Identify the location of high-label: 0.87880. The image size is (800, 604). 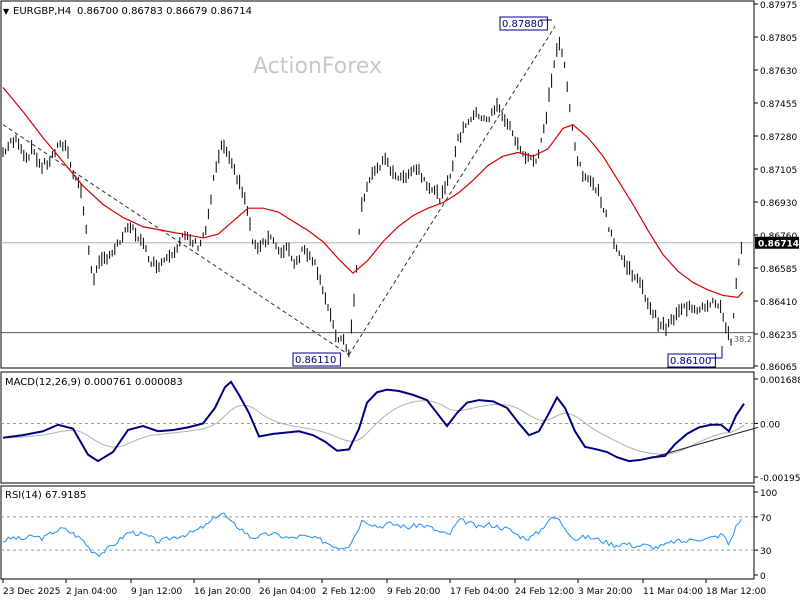
(522, 24).